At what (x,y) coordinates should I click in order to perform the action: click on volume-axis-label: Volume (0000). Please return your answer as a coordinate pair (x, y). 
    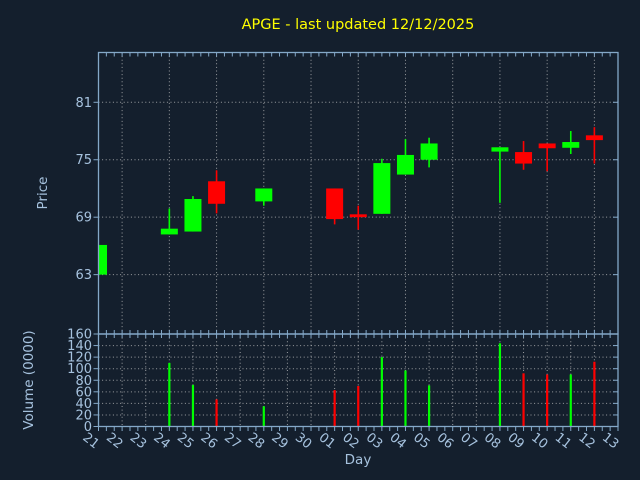
    Looking at the image, I should click on (29, 379).